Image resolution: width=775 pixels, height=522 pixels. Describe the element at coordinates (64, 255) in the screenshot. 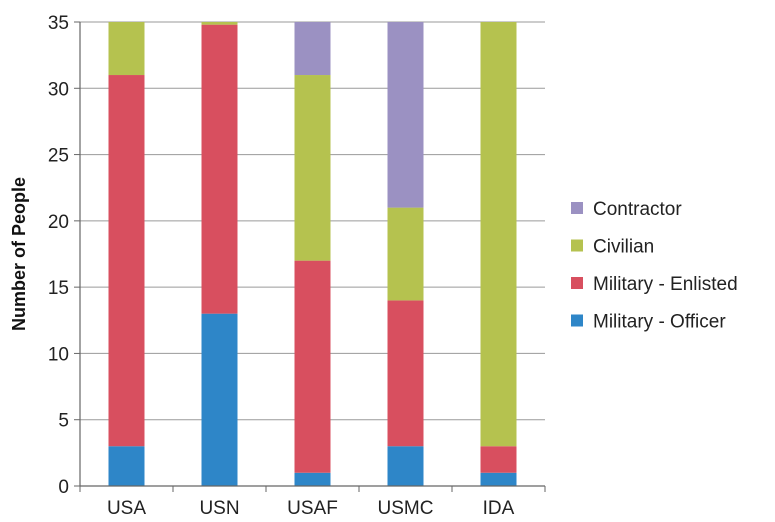

I see `y-axis-ticks: 0 5 10 15 20 25 30 35` at that location.